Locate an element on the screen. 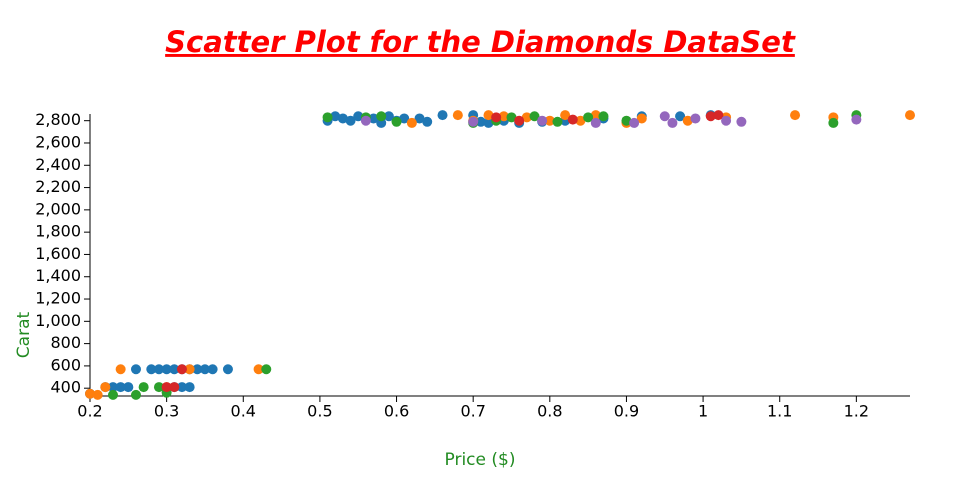 The image size is (960, 500). y-axis-label: Carat is located at coordinates (24, 334).